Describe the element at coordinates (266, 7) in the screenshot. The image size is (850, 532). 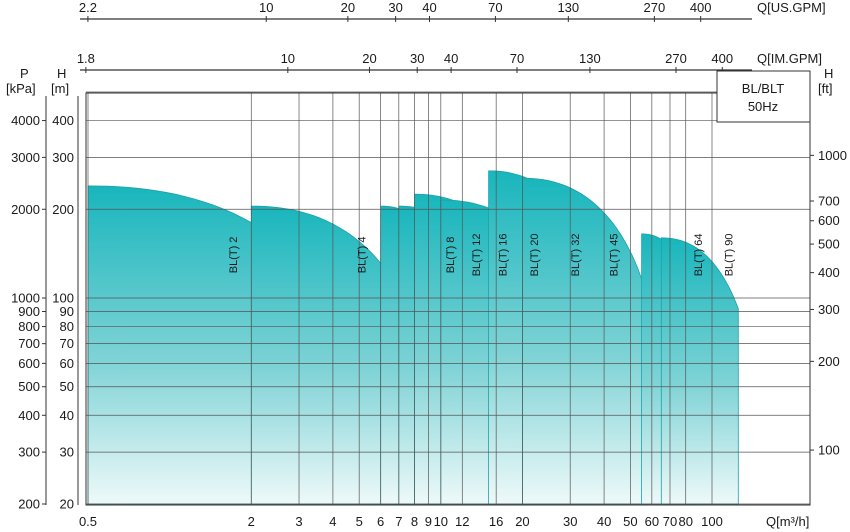
I see `us-gpm-tick-10: 10` at that location.